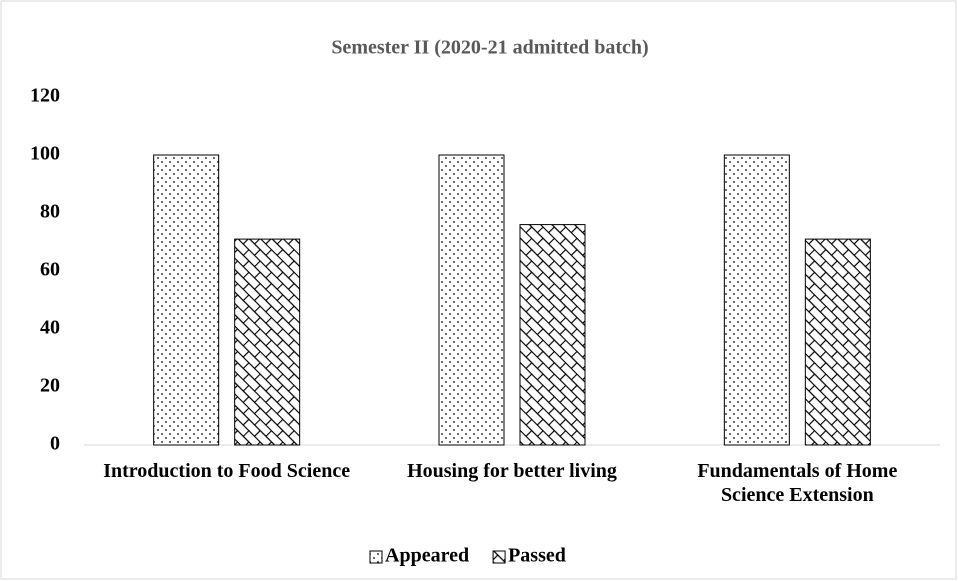 The image size is (958, 581). What do you see at coordinates (797, 483) in the screenshot?
I see `x-tick-label: Fundamentals of Home Science Extension` at bounding box center [797, 483].